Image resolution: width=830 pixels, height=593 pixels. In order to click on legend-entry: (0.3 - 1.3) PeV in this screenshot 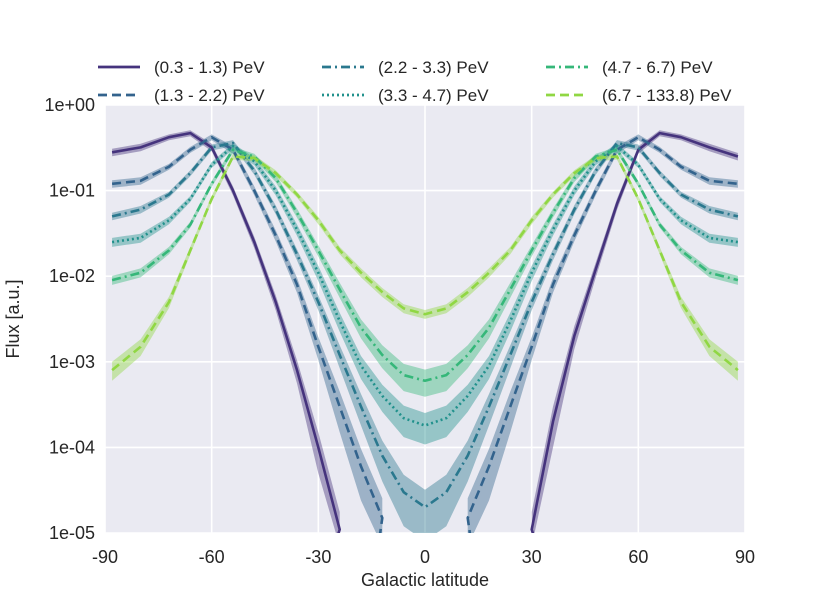, I will do `click(209, 67)`.